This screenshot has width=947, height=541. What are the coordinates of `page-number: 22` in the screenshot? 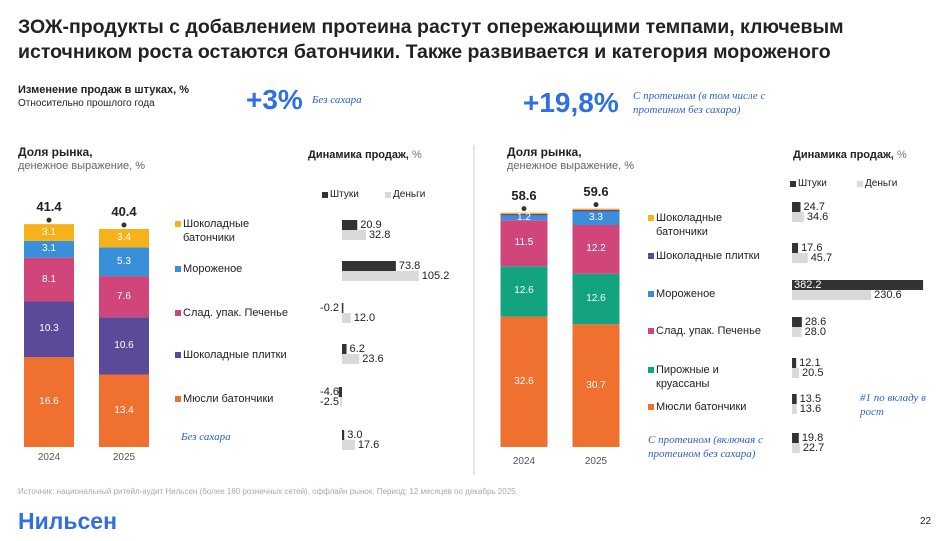 It's located at (926, 521).